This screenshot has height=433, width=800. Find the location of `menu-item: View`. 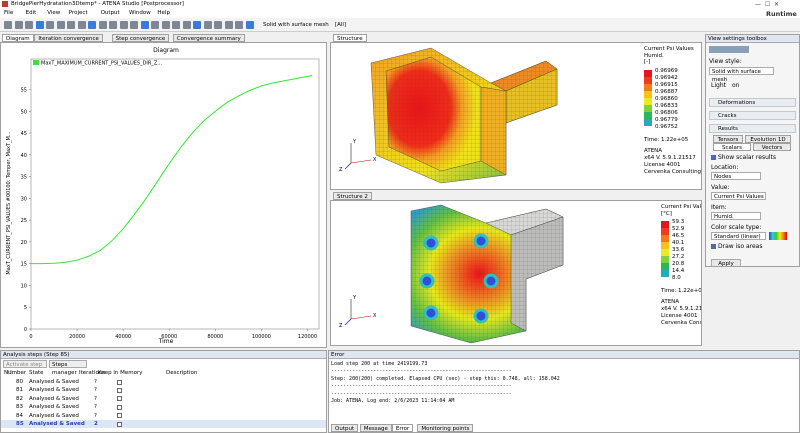

menu-item: View is located at coordinates (54, 13).